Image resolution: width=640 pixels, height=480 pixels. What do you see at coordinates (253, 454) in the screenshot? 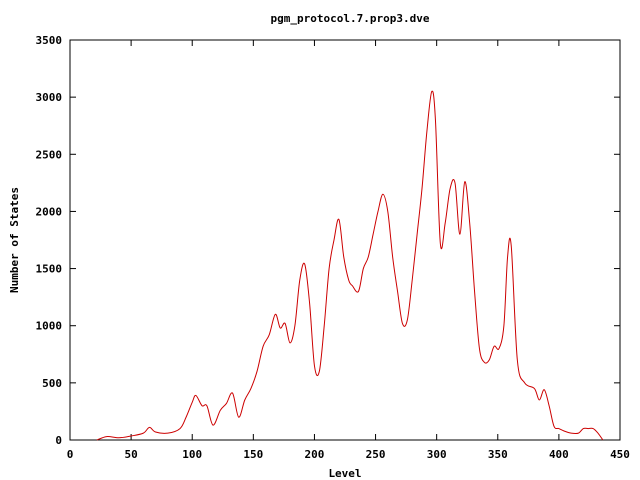
I see `x-tick-label: 150` at bounding box center [253, 454].